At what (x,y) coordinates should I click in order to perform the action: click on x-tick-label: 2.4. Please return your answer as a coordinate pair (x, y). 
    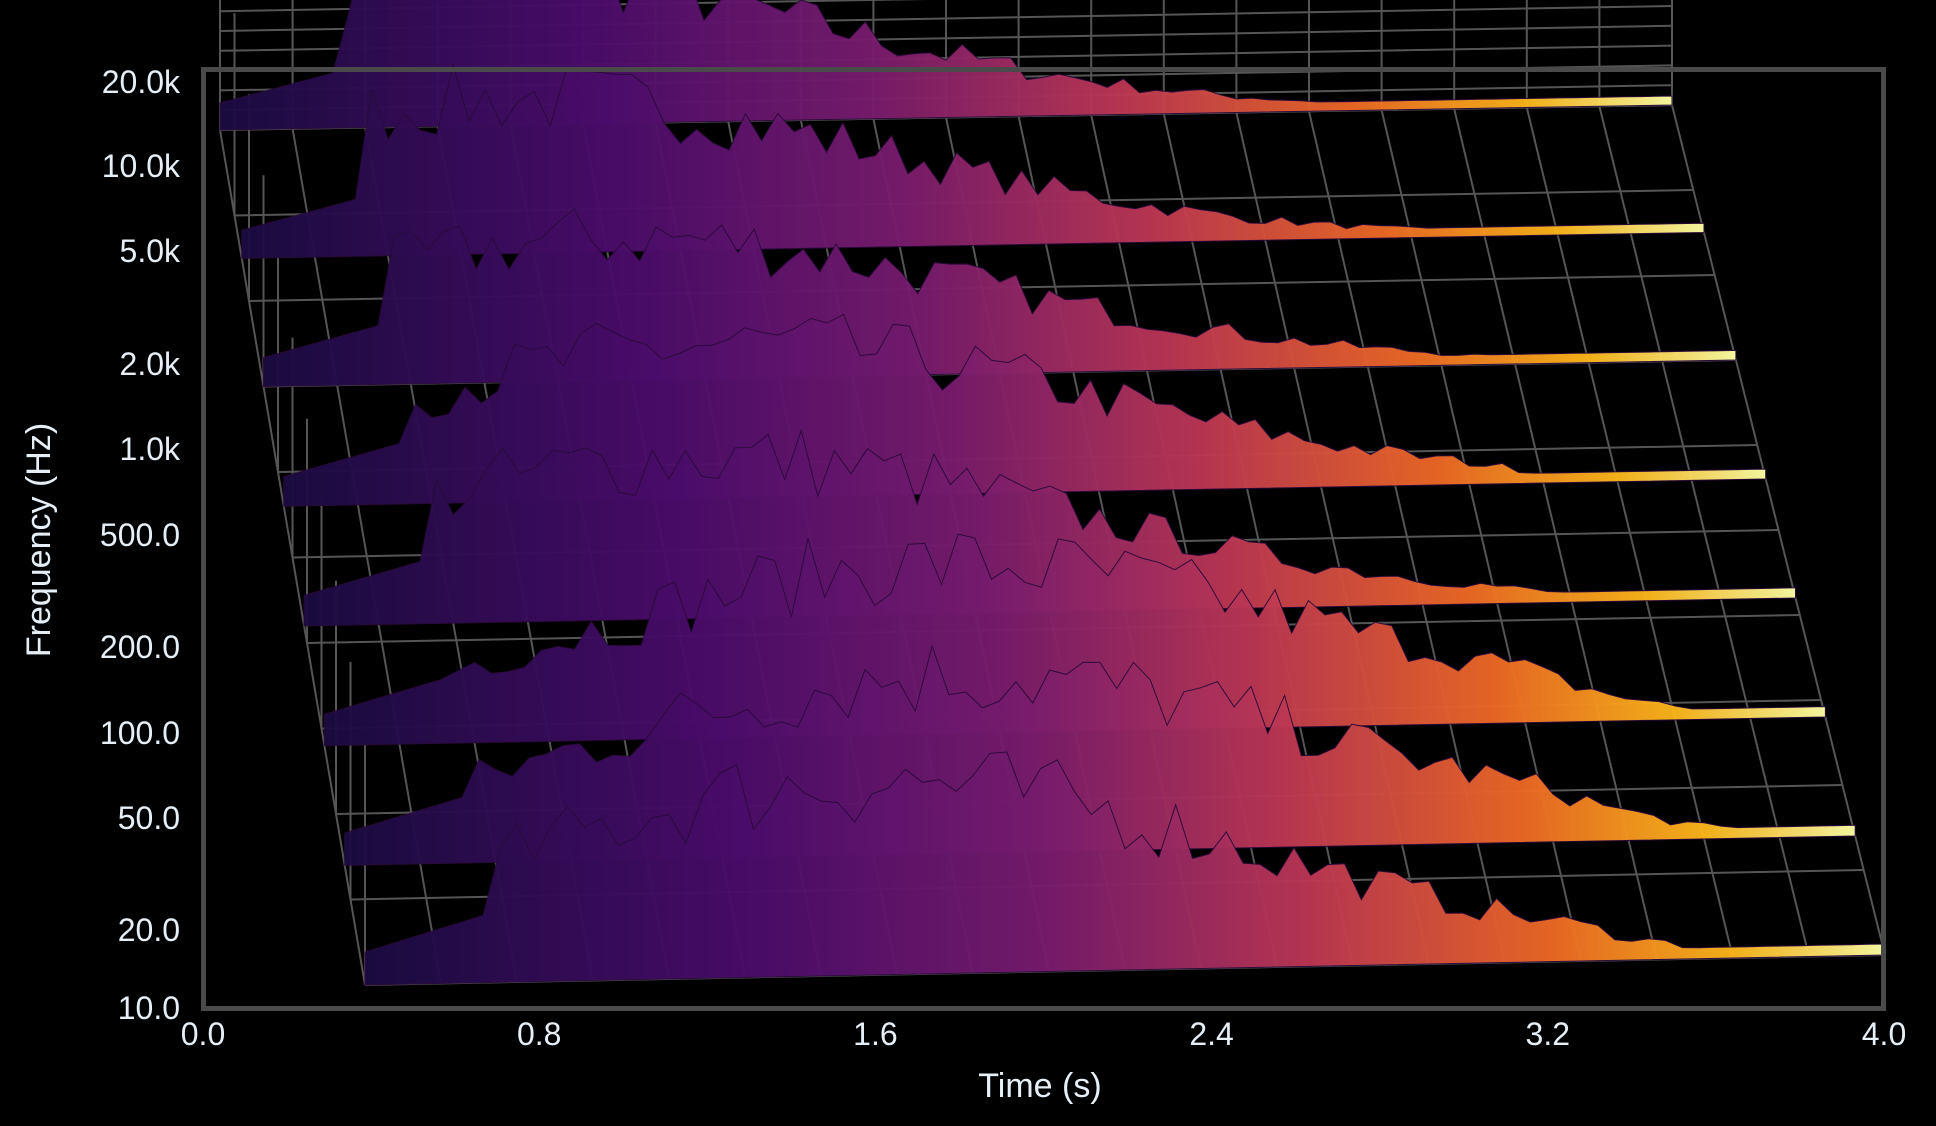
    Looking at the image, I should click on (1211, 1034).